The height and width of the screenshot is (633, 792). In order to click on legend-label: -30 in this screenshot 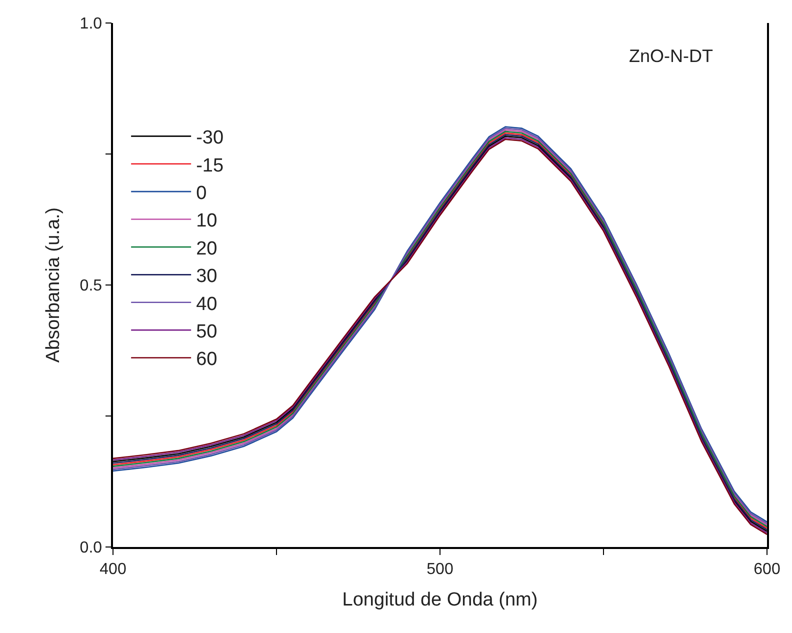, I will do `click(210, 138)`.